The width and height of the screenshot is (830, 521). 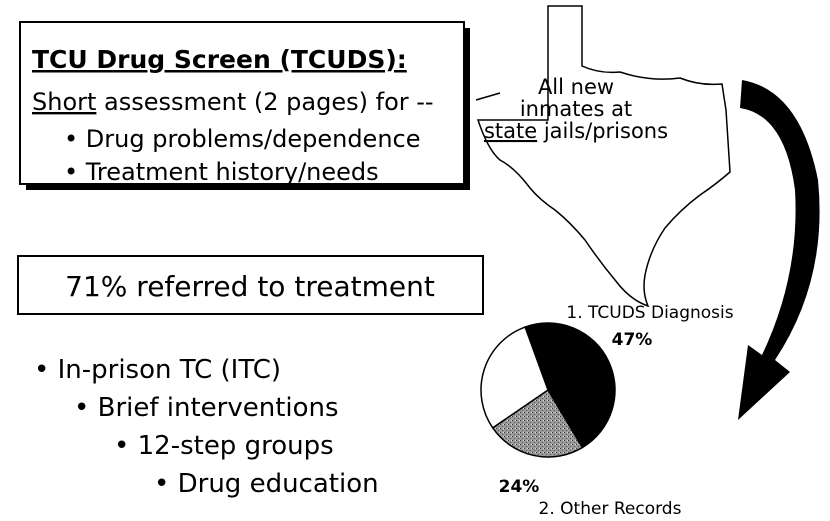 I want to click on category-label: 1. TCUDS Diagnosis, so click(x=649, y=313).